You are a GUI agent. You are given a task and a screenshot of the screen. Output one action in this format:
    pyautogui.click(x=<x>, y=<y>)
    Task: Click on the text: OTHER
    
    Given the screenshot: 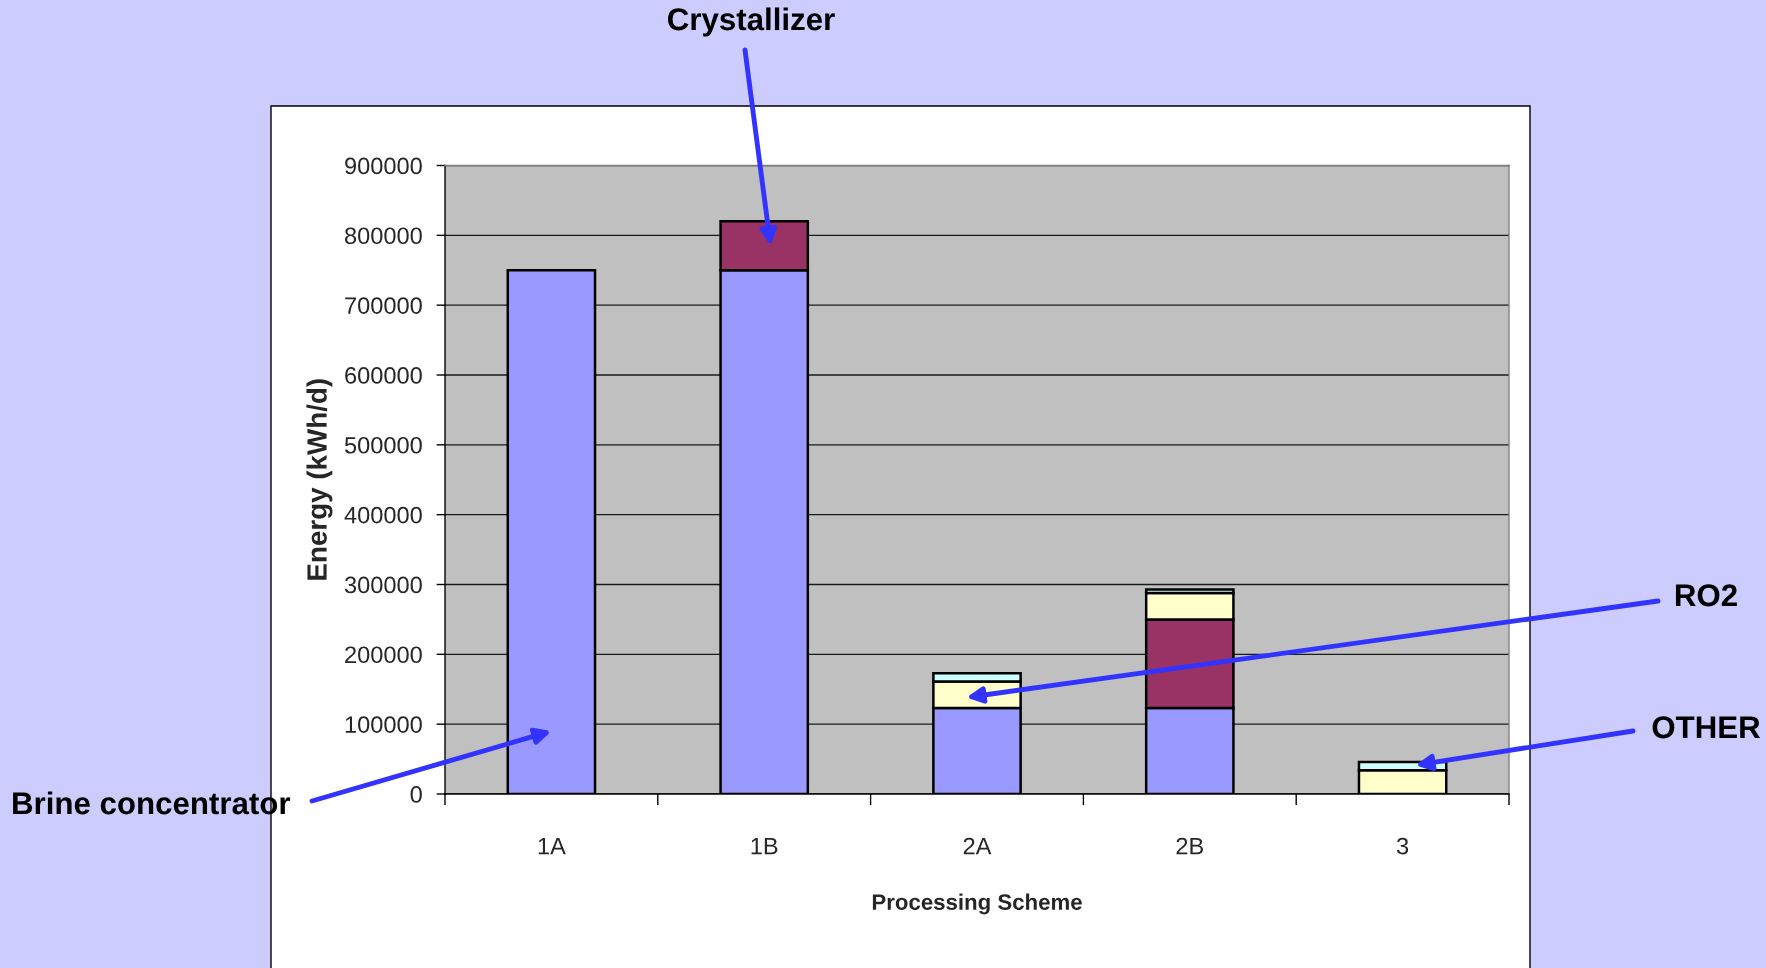 What is the action you would take?
    pyautogui.click(x=1706, y=727)
    